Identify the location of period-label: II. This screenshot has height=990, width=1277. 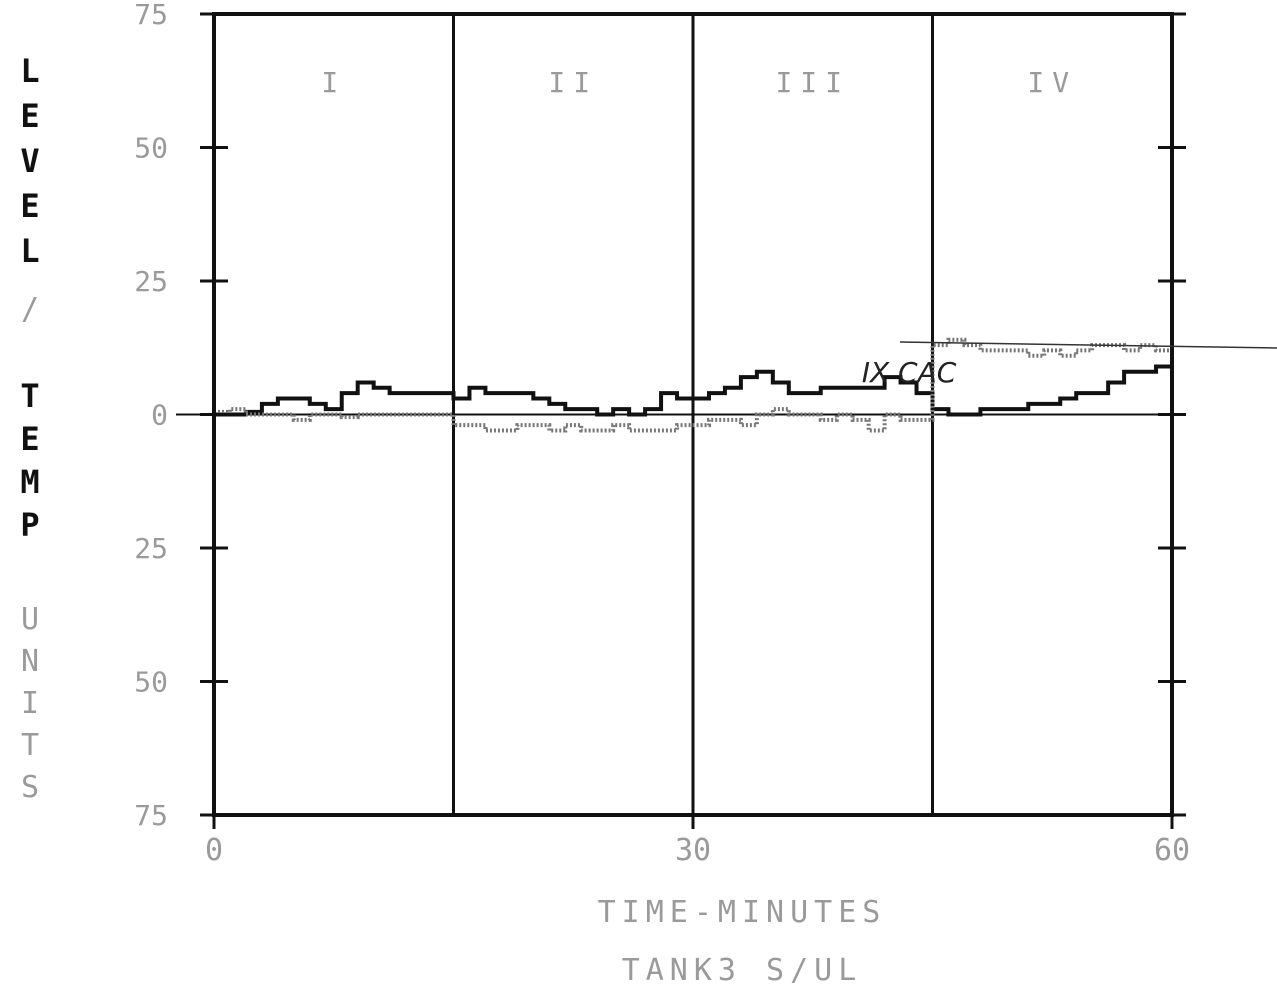
(573, 82).